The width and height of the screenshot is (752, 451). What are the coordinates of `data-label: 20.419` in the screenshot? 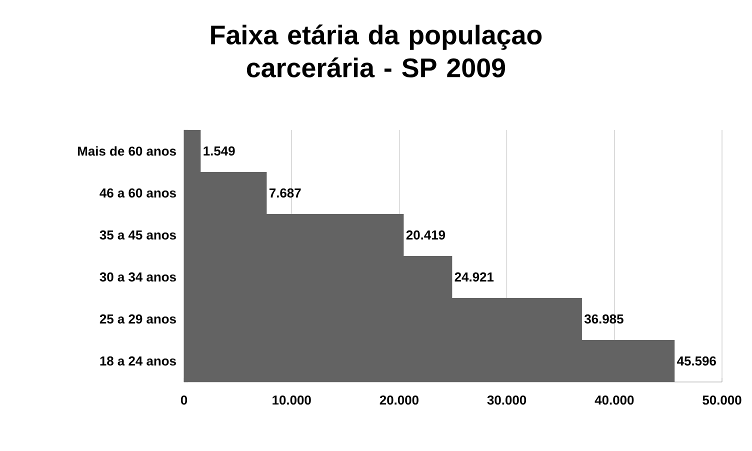 It's located at (426, 235).